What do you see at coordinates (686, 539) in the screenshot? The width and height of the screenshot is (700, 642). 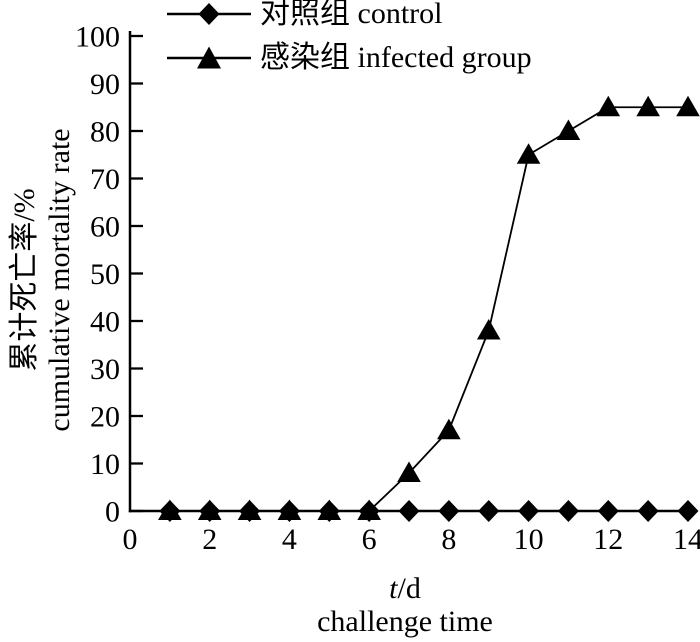 I see `x-tick-label: 14` at bounding box center [686, 539].